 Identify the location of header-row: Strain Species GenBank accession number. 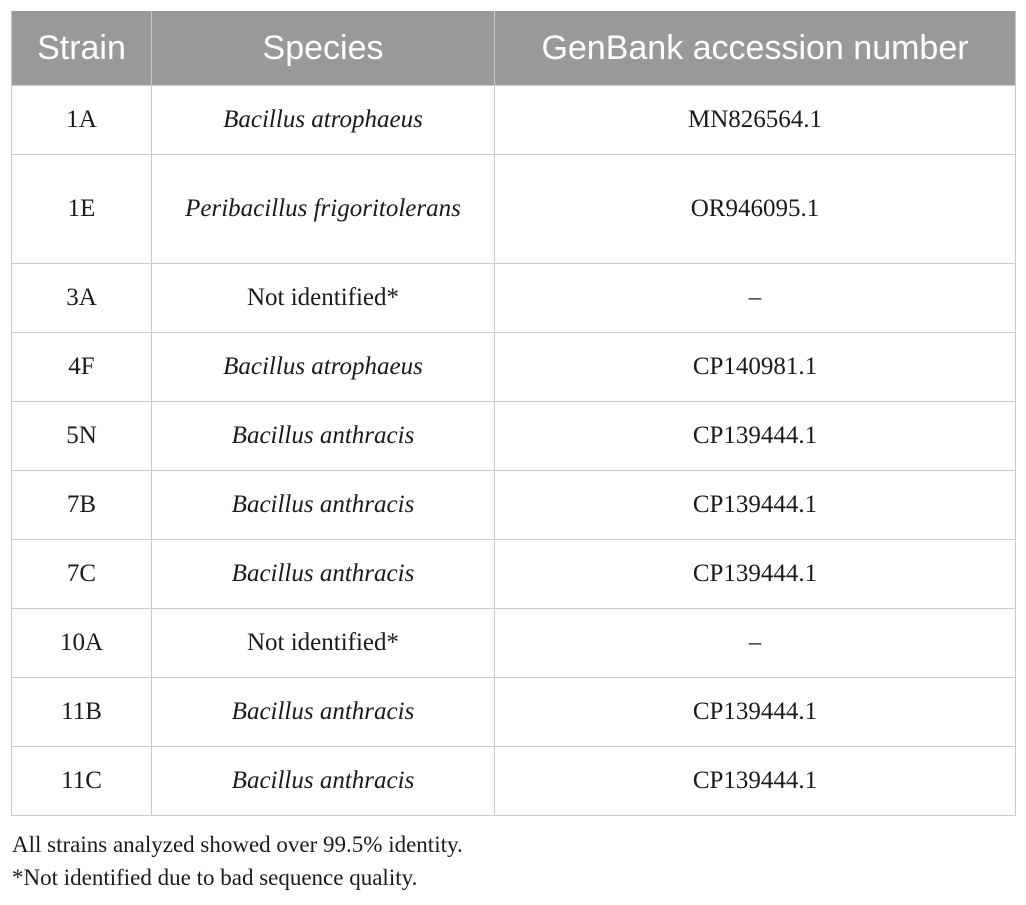
(513, 48).